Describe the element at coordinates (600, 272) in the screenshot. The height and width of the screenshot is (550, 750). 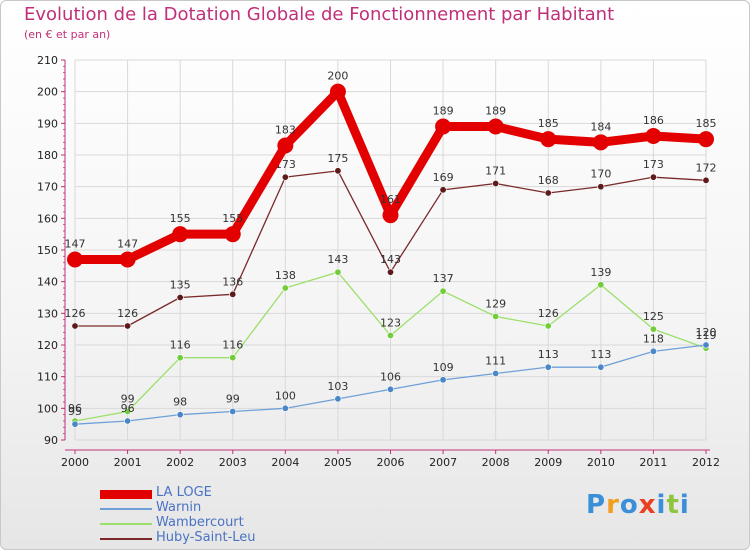
I see `data-label-wambercourt: 139` at that location.